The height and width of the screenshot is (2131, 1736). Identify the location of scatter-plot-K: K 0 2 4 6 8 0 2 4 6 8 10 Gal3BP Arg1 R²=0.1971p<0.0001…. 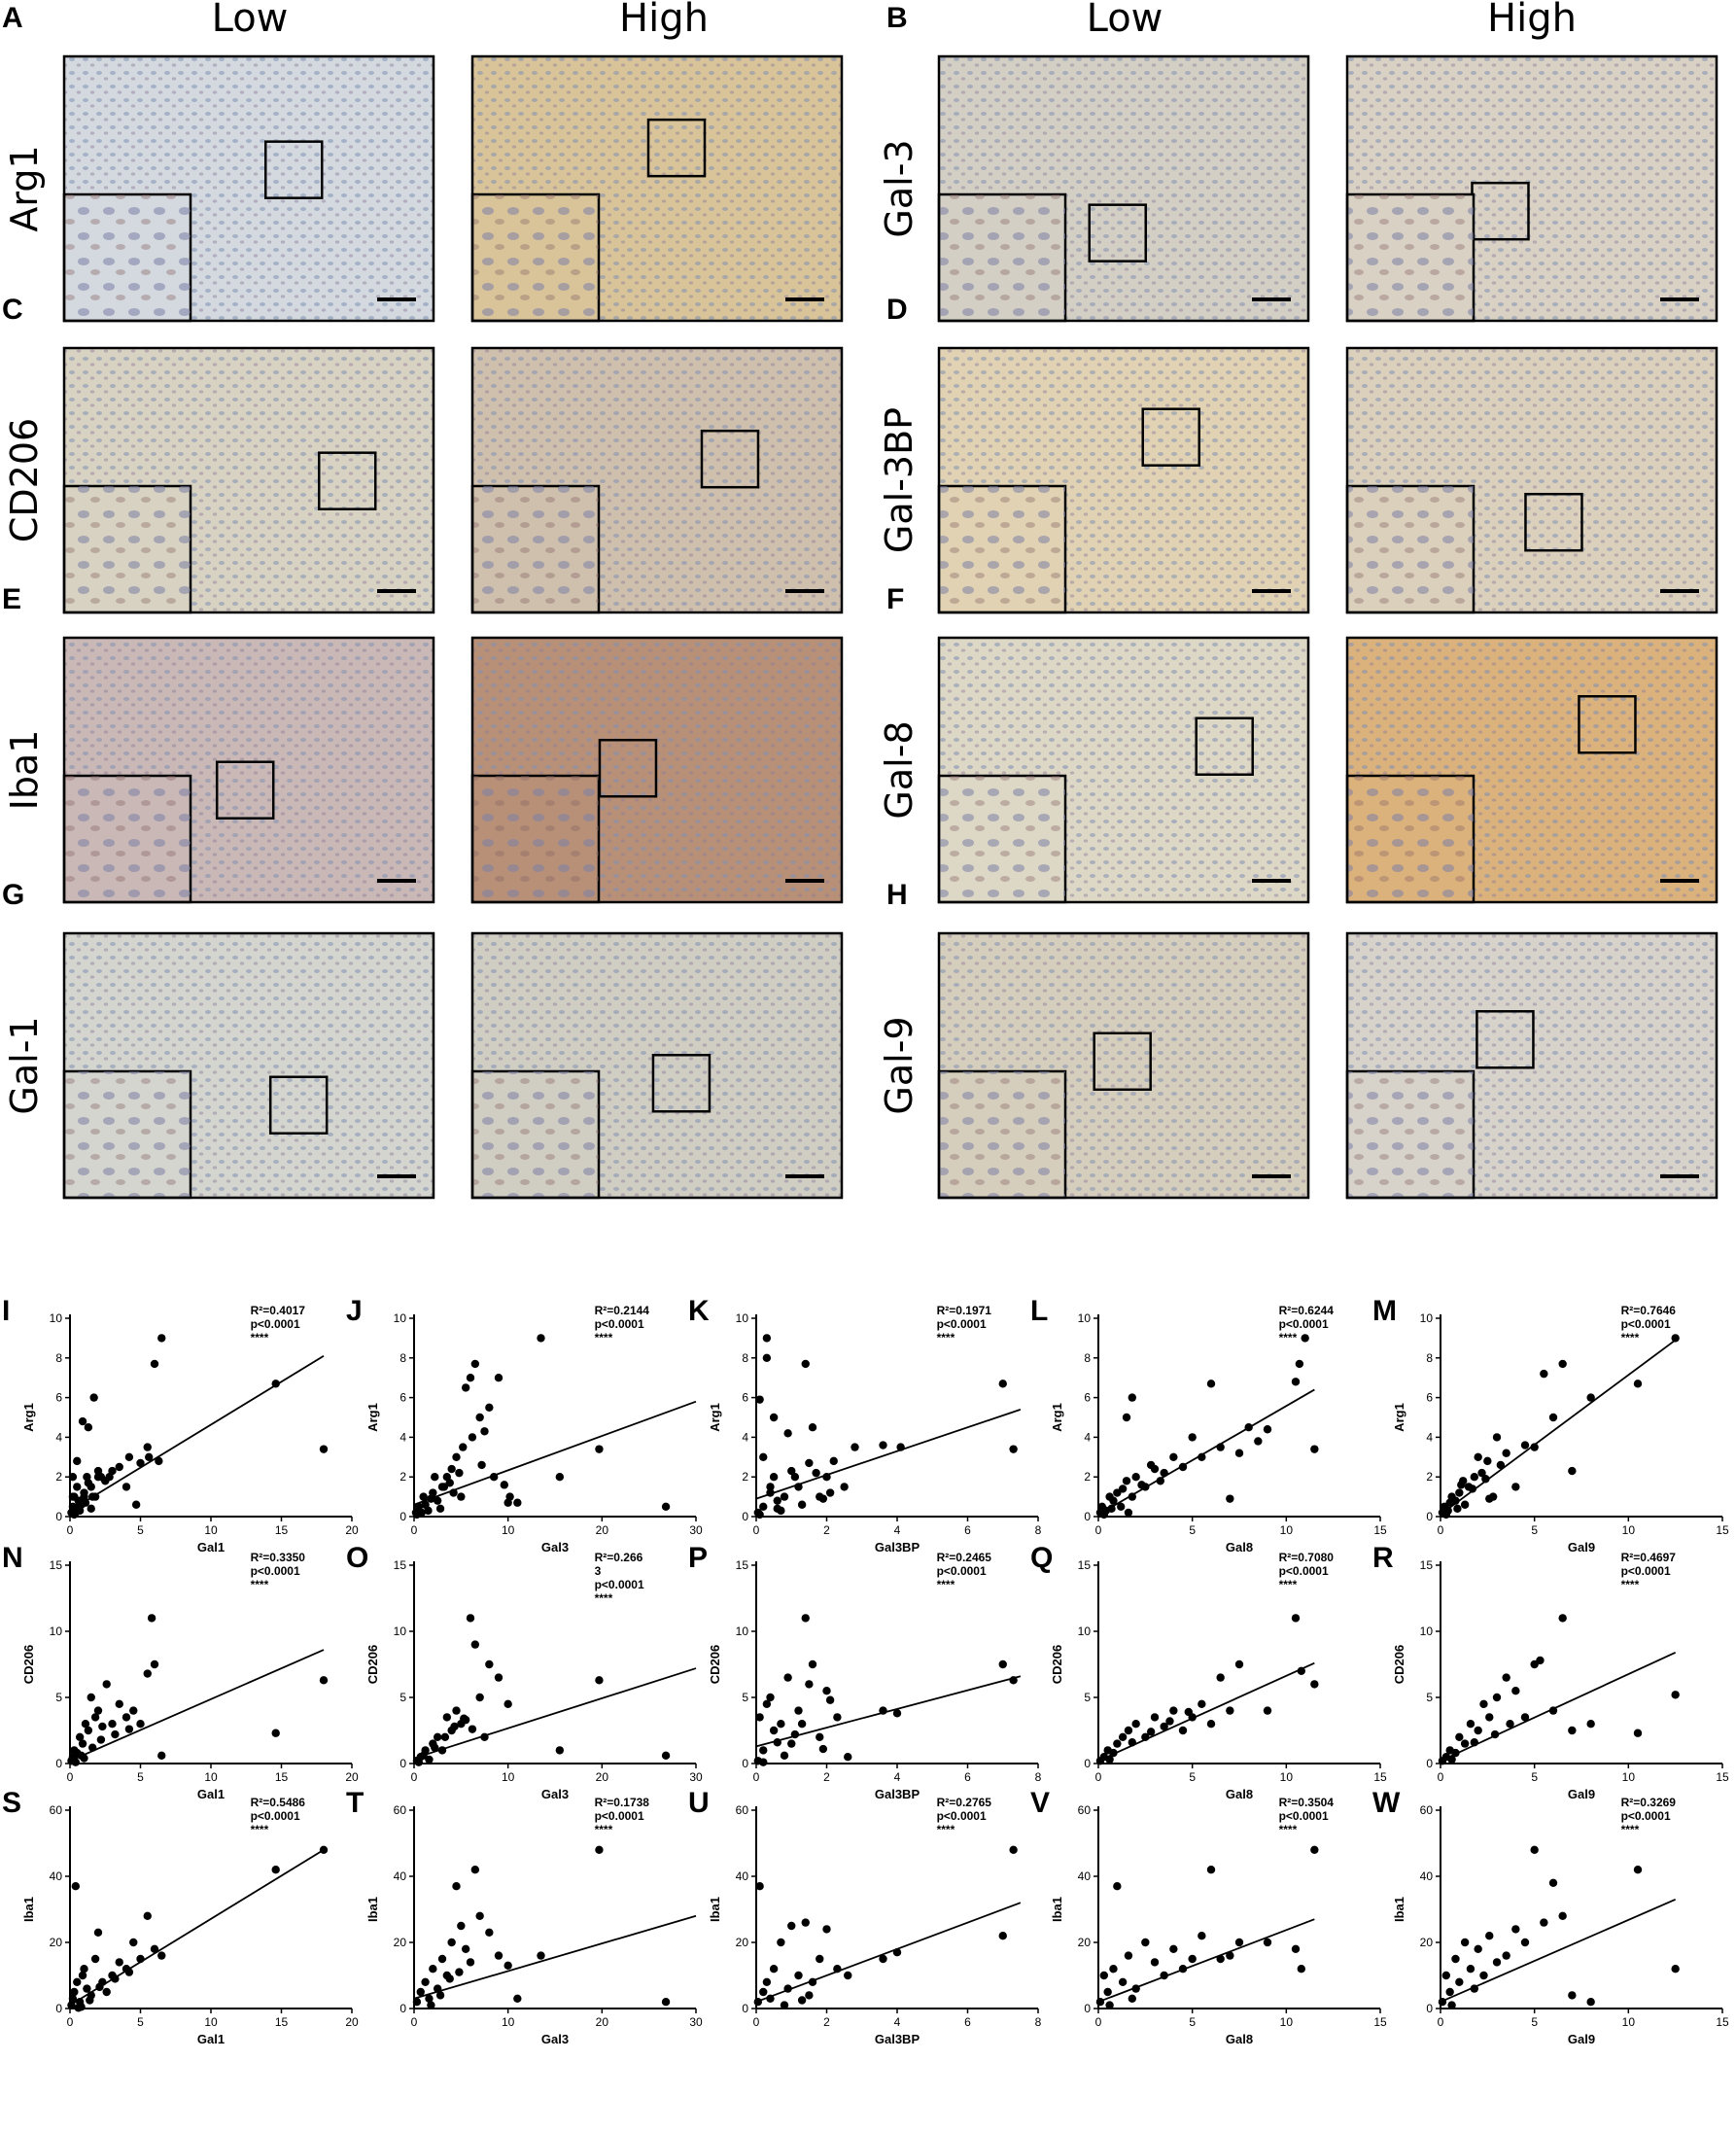
(865, 1425).